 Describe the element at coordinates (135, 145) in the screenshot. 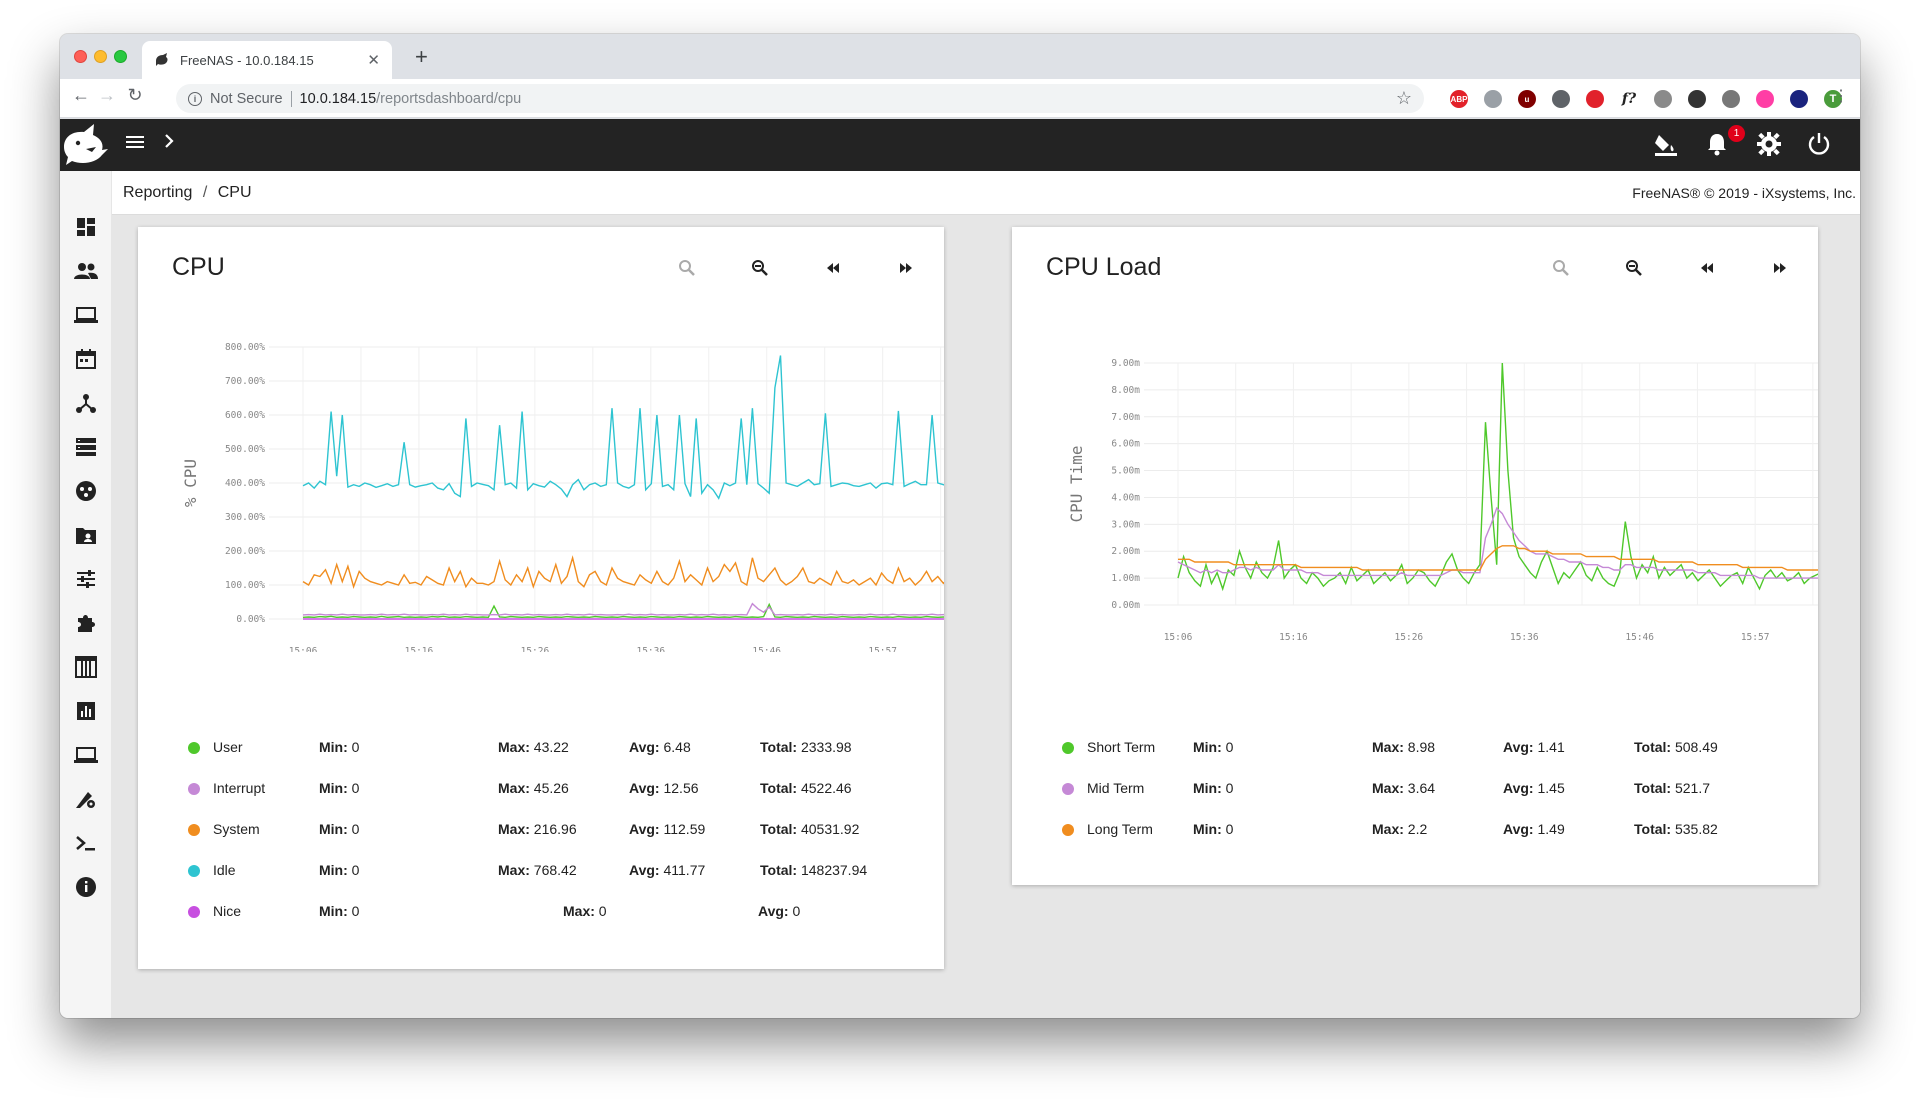

I see `hamburger-menu-icon` at that location.